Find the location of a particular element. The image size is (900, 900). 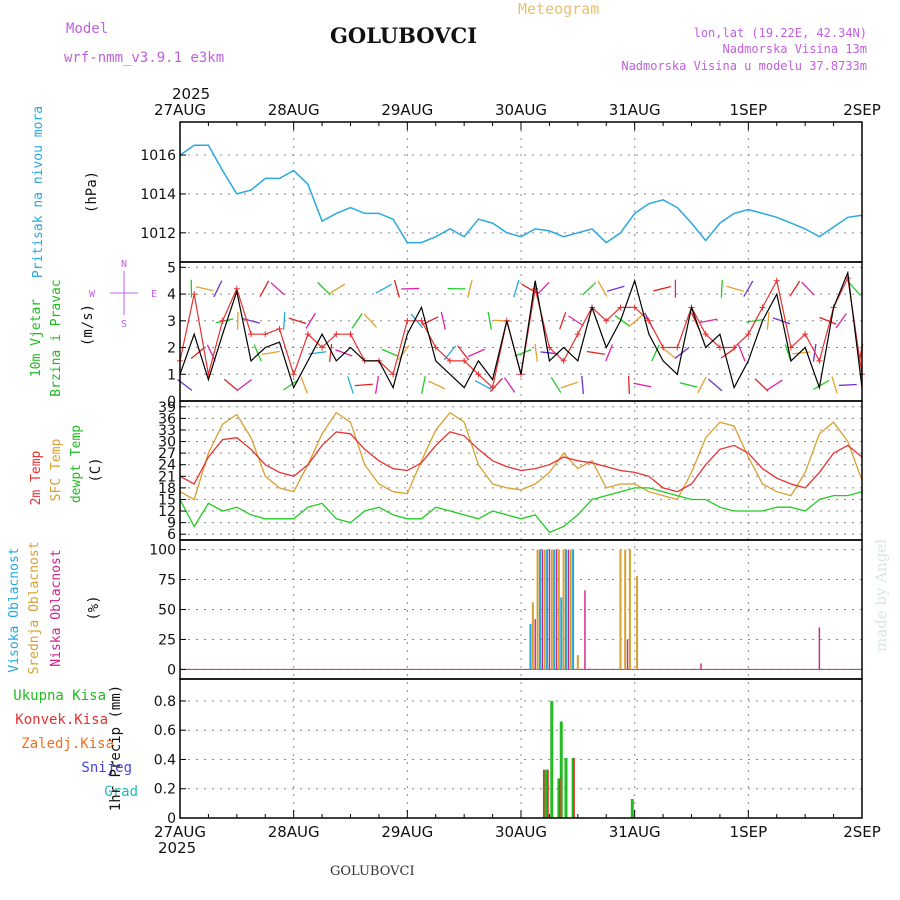

footer-location: GOLUBOVCI is located at coordinates (372, 871).